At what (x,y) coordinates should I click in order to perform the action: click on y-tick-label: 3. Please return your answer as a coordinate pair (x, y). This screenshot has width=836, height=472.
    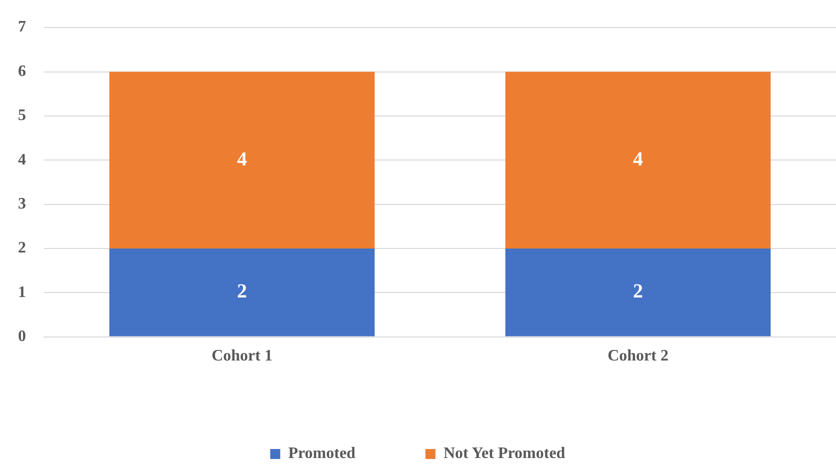
    Looking at the image, I should click on (22, 203).